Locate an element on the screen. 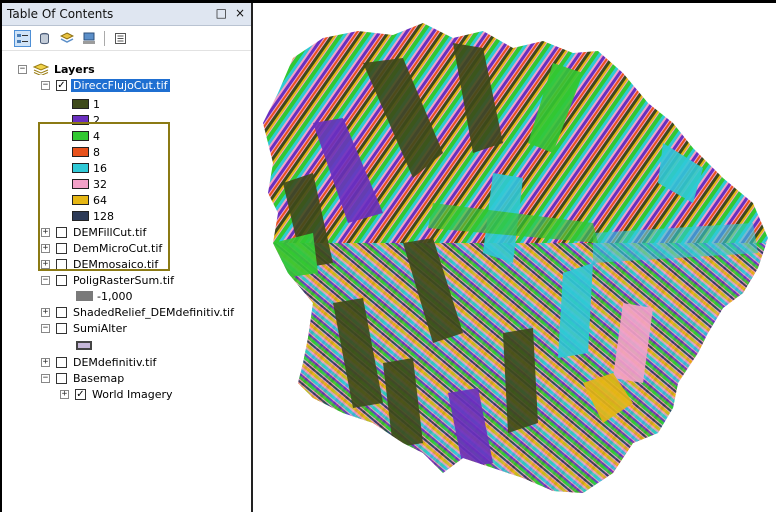 The height and width of the screenshot is (512, 776). tree-node-poligrastersum: − PoligRasterSum.tif is located at coordinates (107, 280).